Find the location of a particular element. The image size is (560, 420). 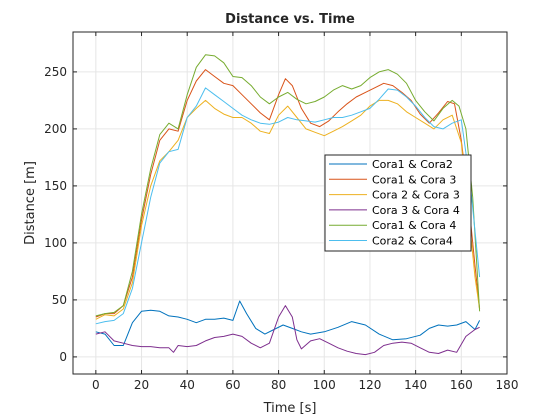

legend-label-6: Cora2 & Cora4 is located at coordinates (412, 241).